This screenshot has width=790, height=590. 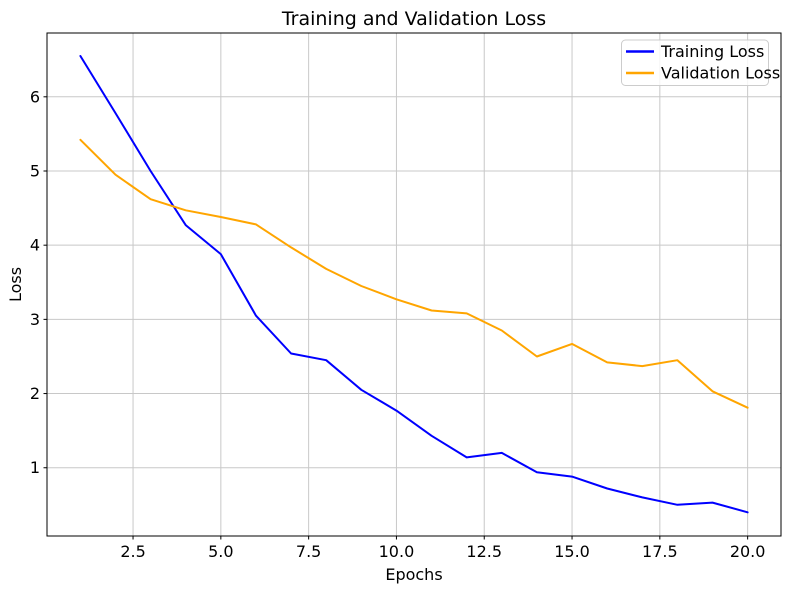 What do you see at coordinates (35, 245) in the screenshot?
I see `y-tick-label: 4` at bounding box center [35, 245].